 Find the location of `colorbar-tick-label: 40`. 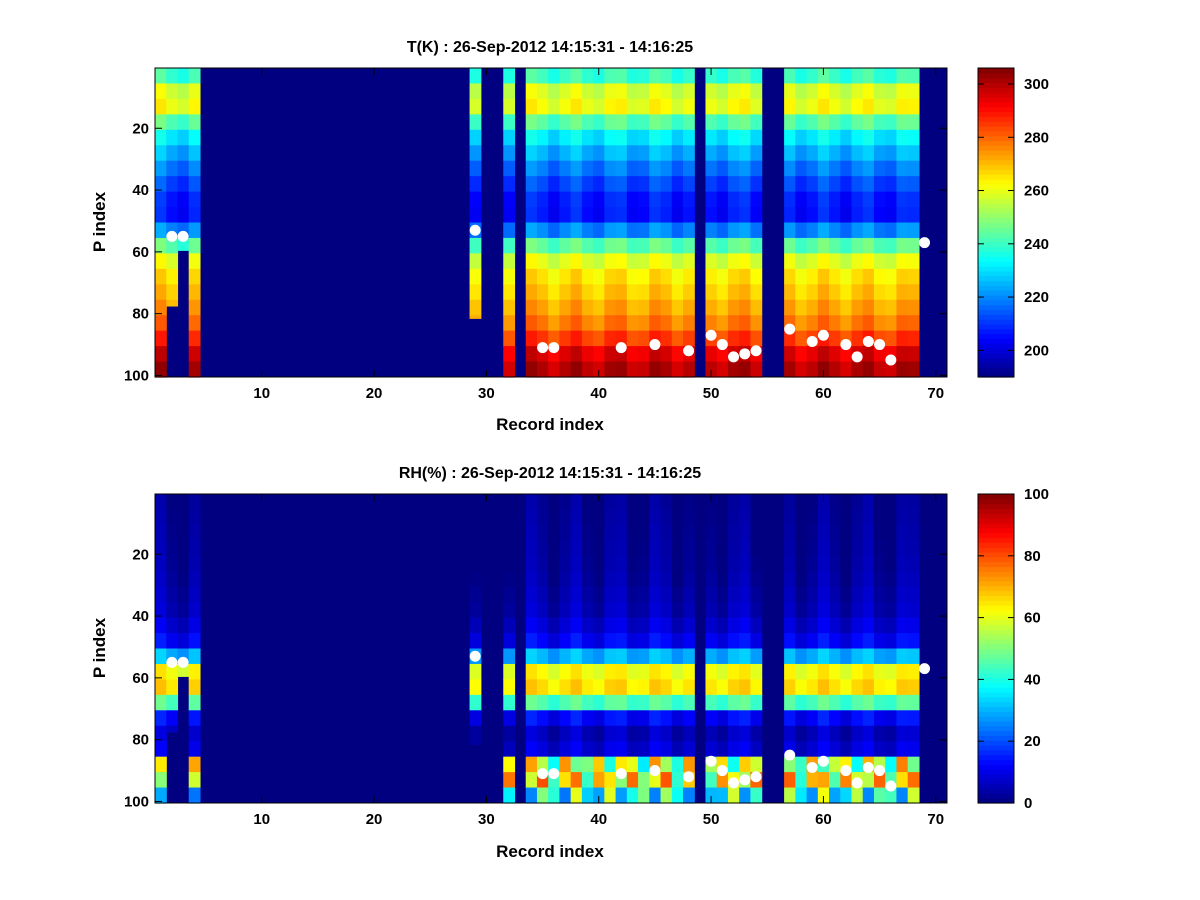

colorbar-tick-label: 40 is located at coordinates (1032, 679).